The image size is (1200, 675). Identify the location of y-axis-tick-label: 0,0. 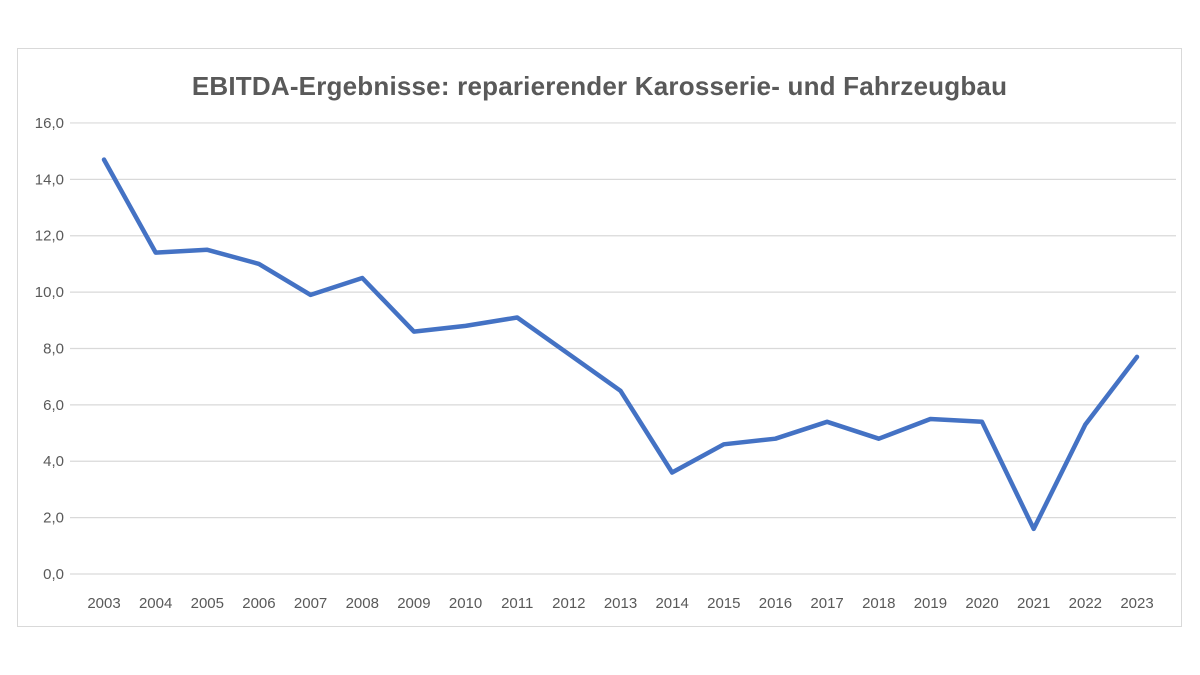
(53, 574).